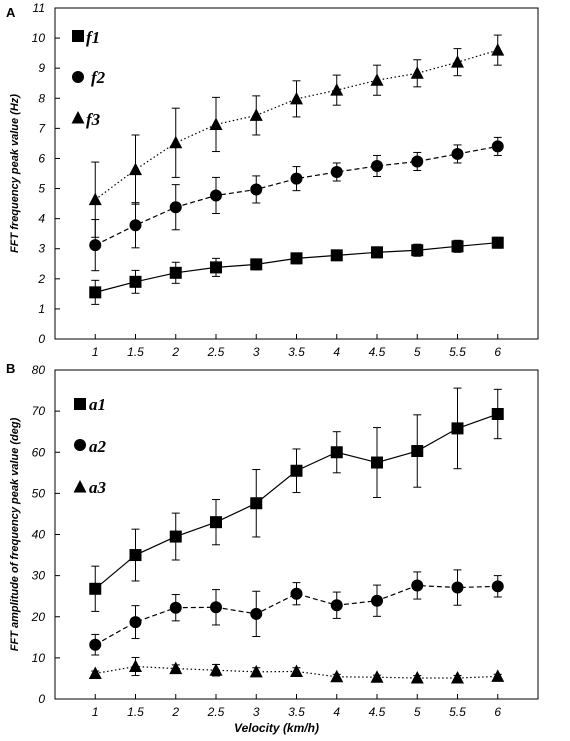 This screenshot has height=741, width=570. I want to click on y-tick-label: 2, so click(41, 279).